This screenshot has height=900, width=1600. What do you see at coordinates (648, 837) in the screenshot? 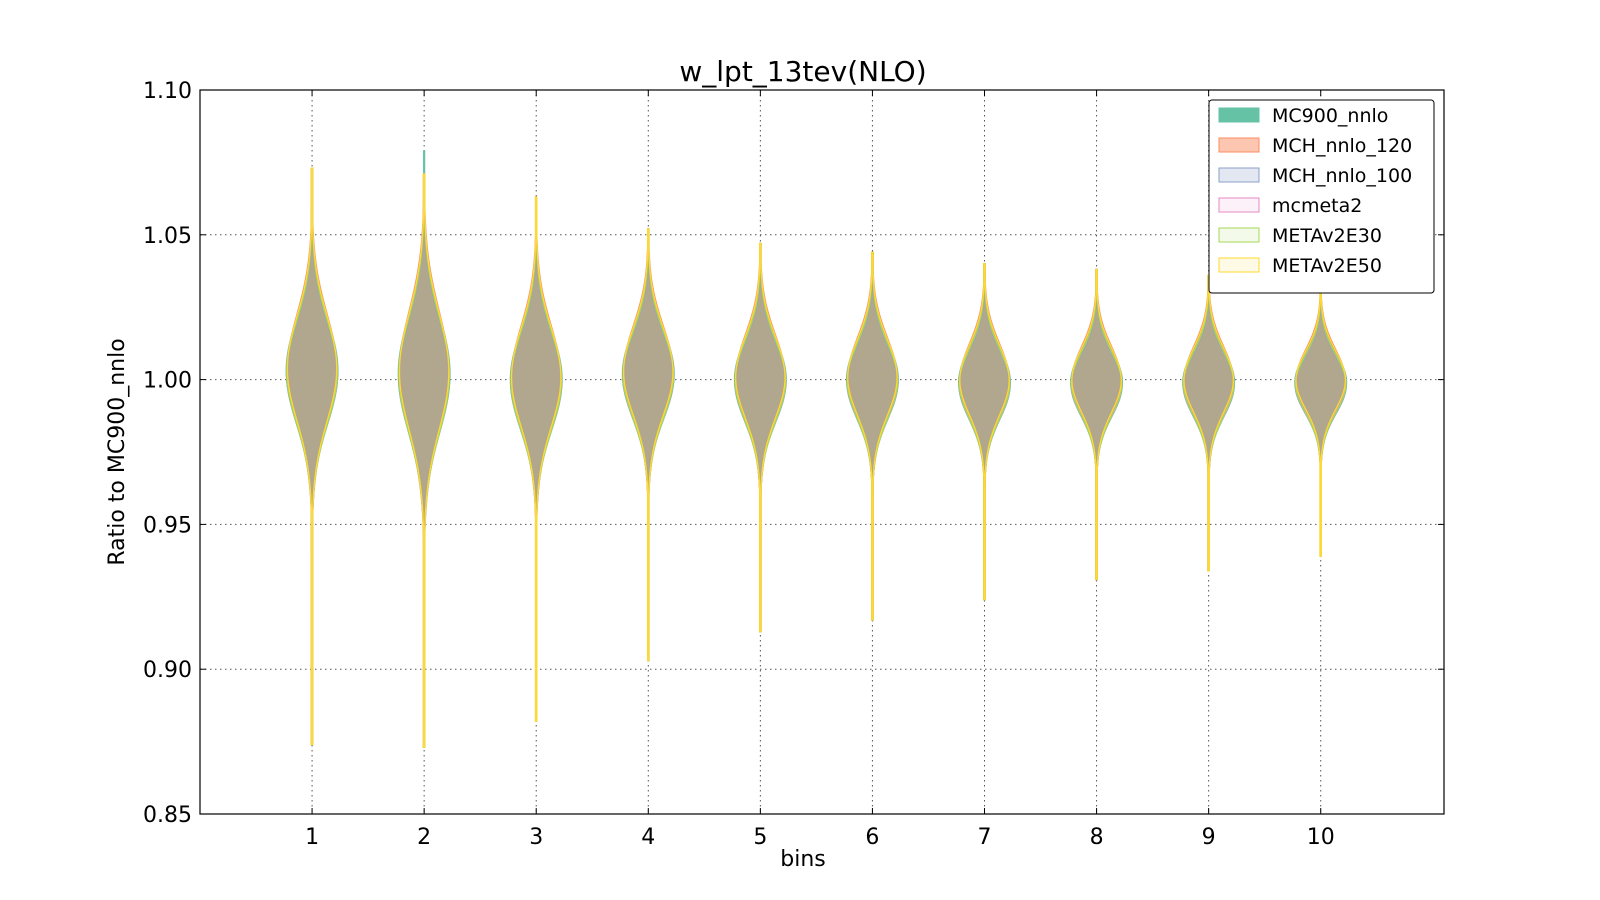
I see `x-tick-label: 4` at bounding box center [648, 837].